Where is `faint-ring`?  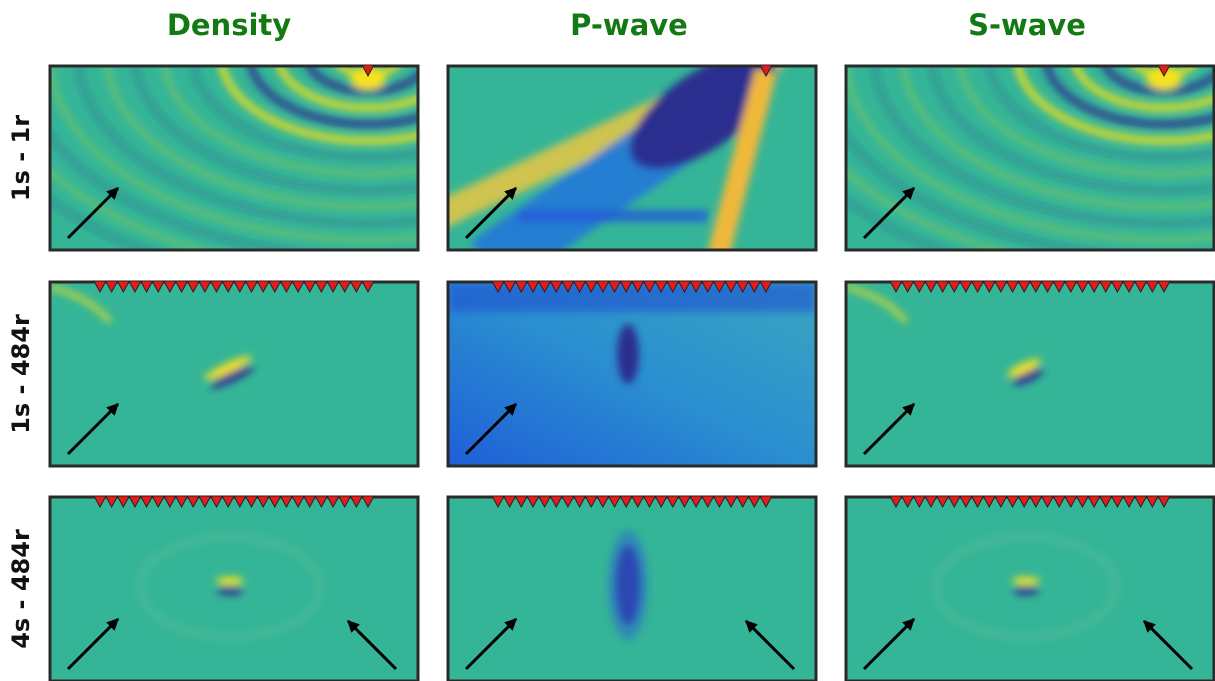
faint-ring is located at coordinates (230, 587).